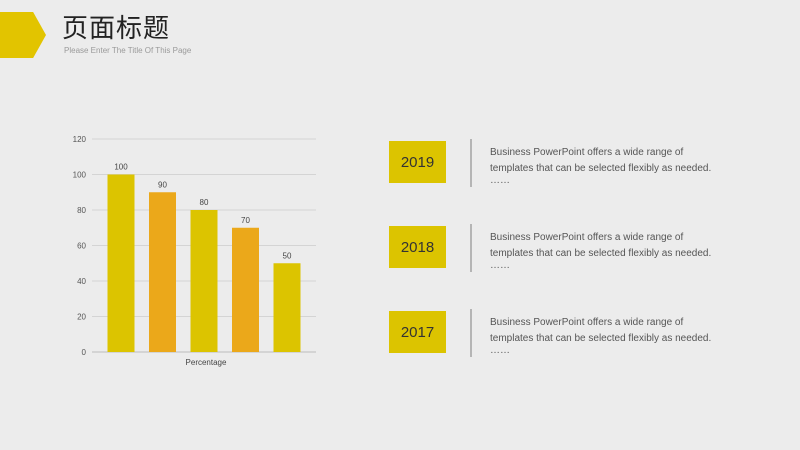 The image size is (800, 450). What do you see at coordinates (417, 332) in the screenshot?
I see `year-box-2017: 2017` at bounding box center [417, 332].